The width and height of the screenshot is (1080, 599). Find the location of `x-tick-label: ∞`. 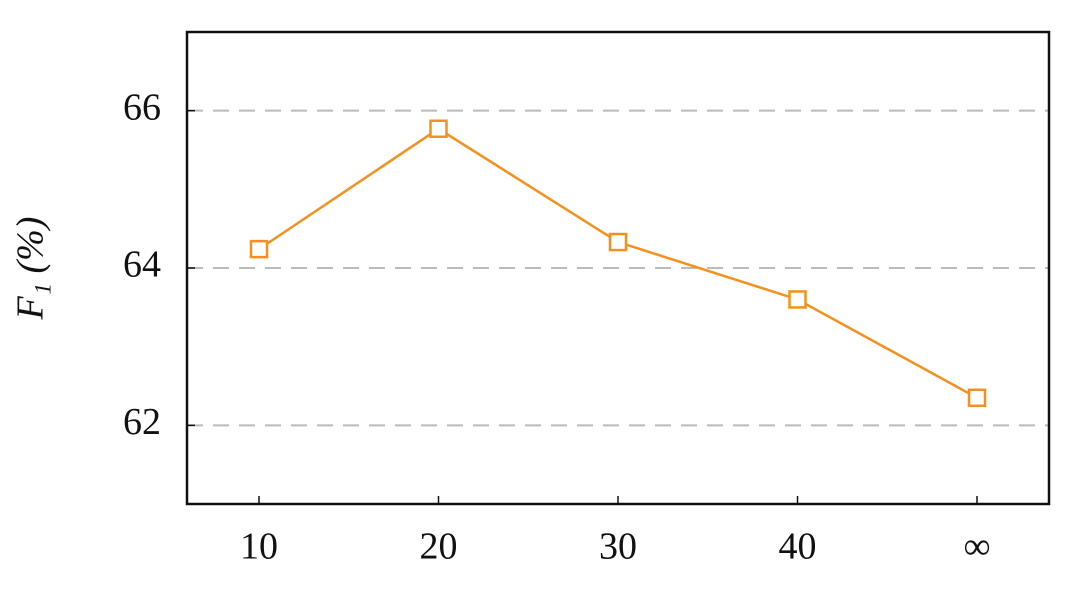

x-tick-label: ∞ is located at coordinates (976, 547).